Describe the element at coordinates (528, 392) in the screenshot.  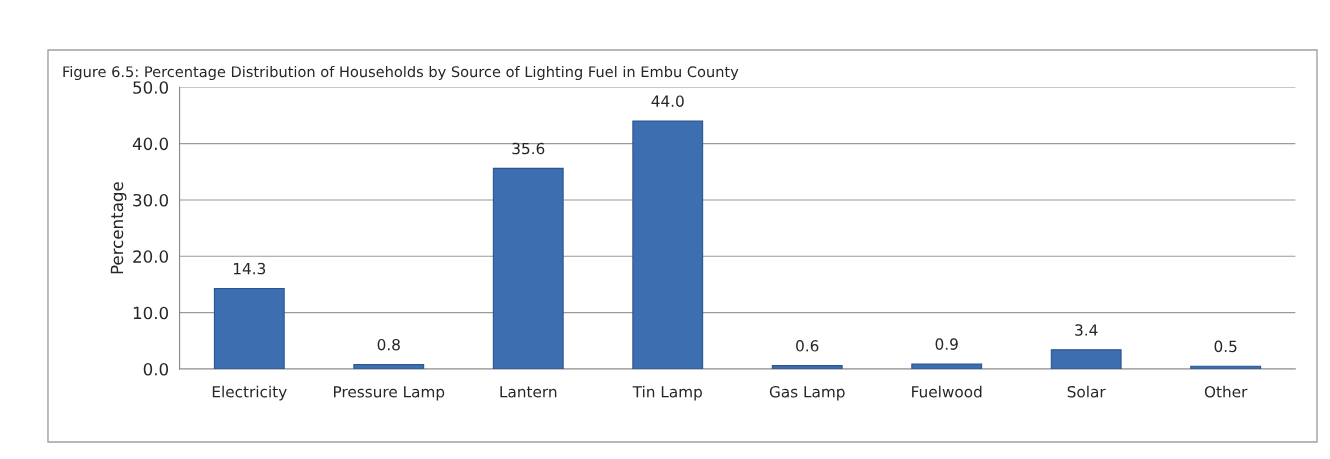
I see `x-tick-label: Lantern` at that location.